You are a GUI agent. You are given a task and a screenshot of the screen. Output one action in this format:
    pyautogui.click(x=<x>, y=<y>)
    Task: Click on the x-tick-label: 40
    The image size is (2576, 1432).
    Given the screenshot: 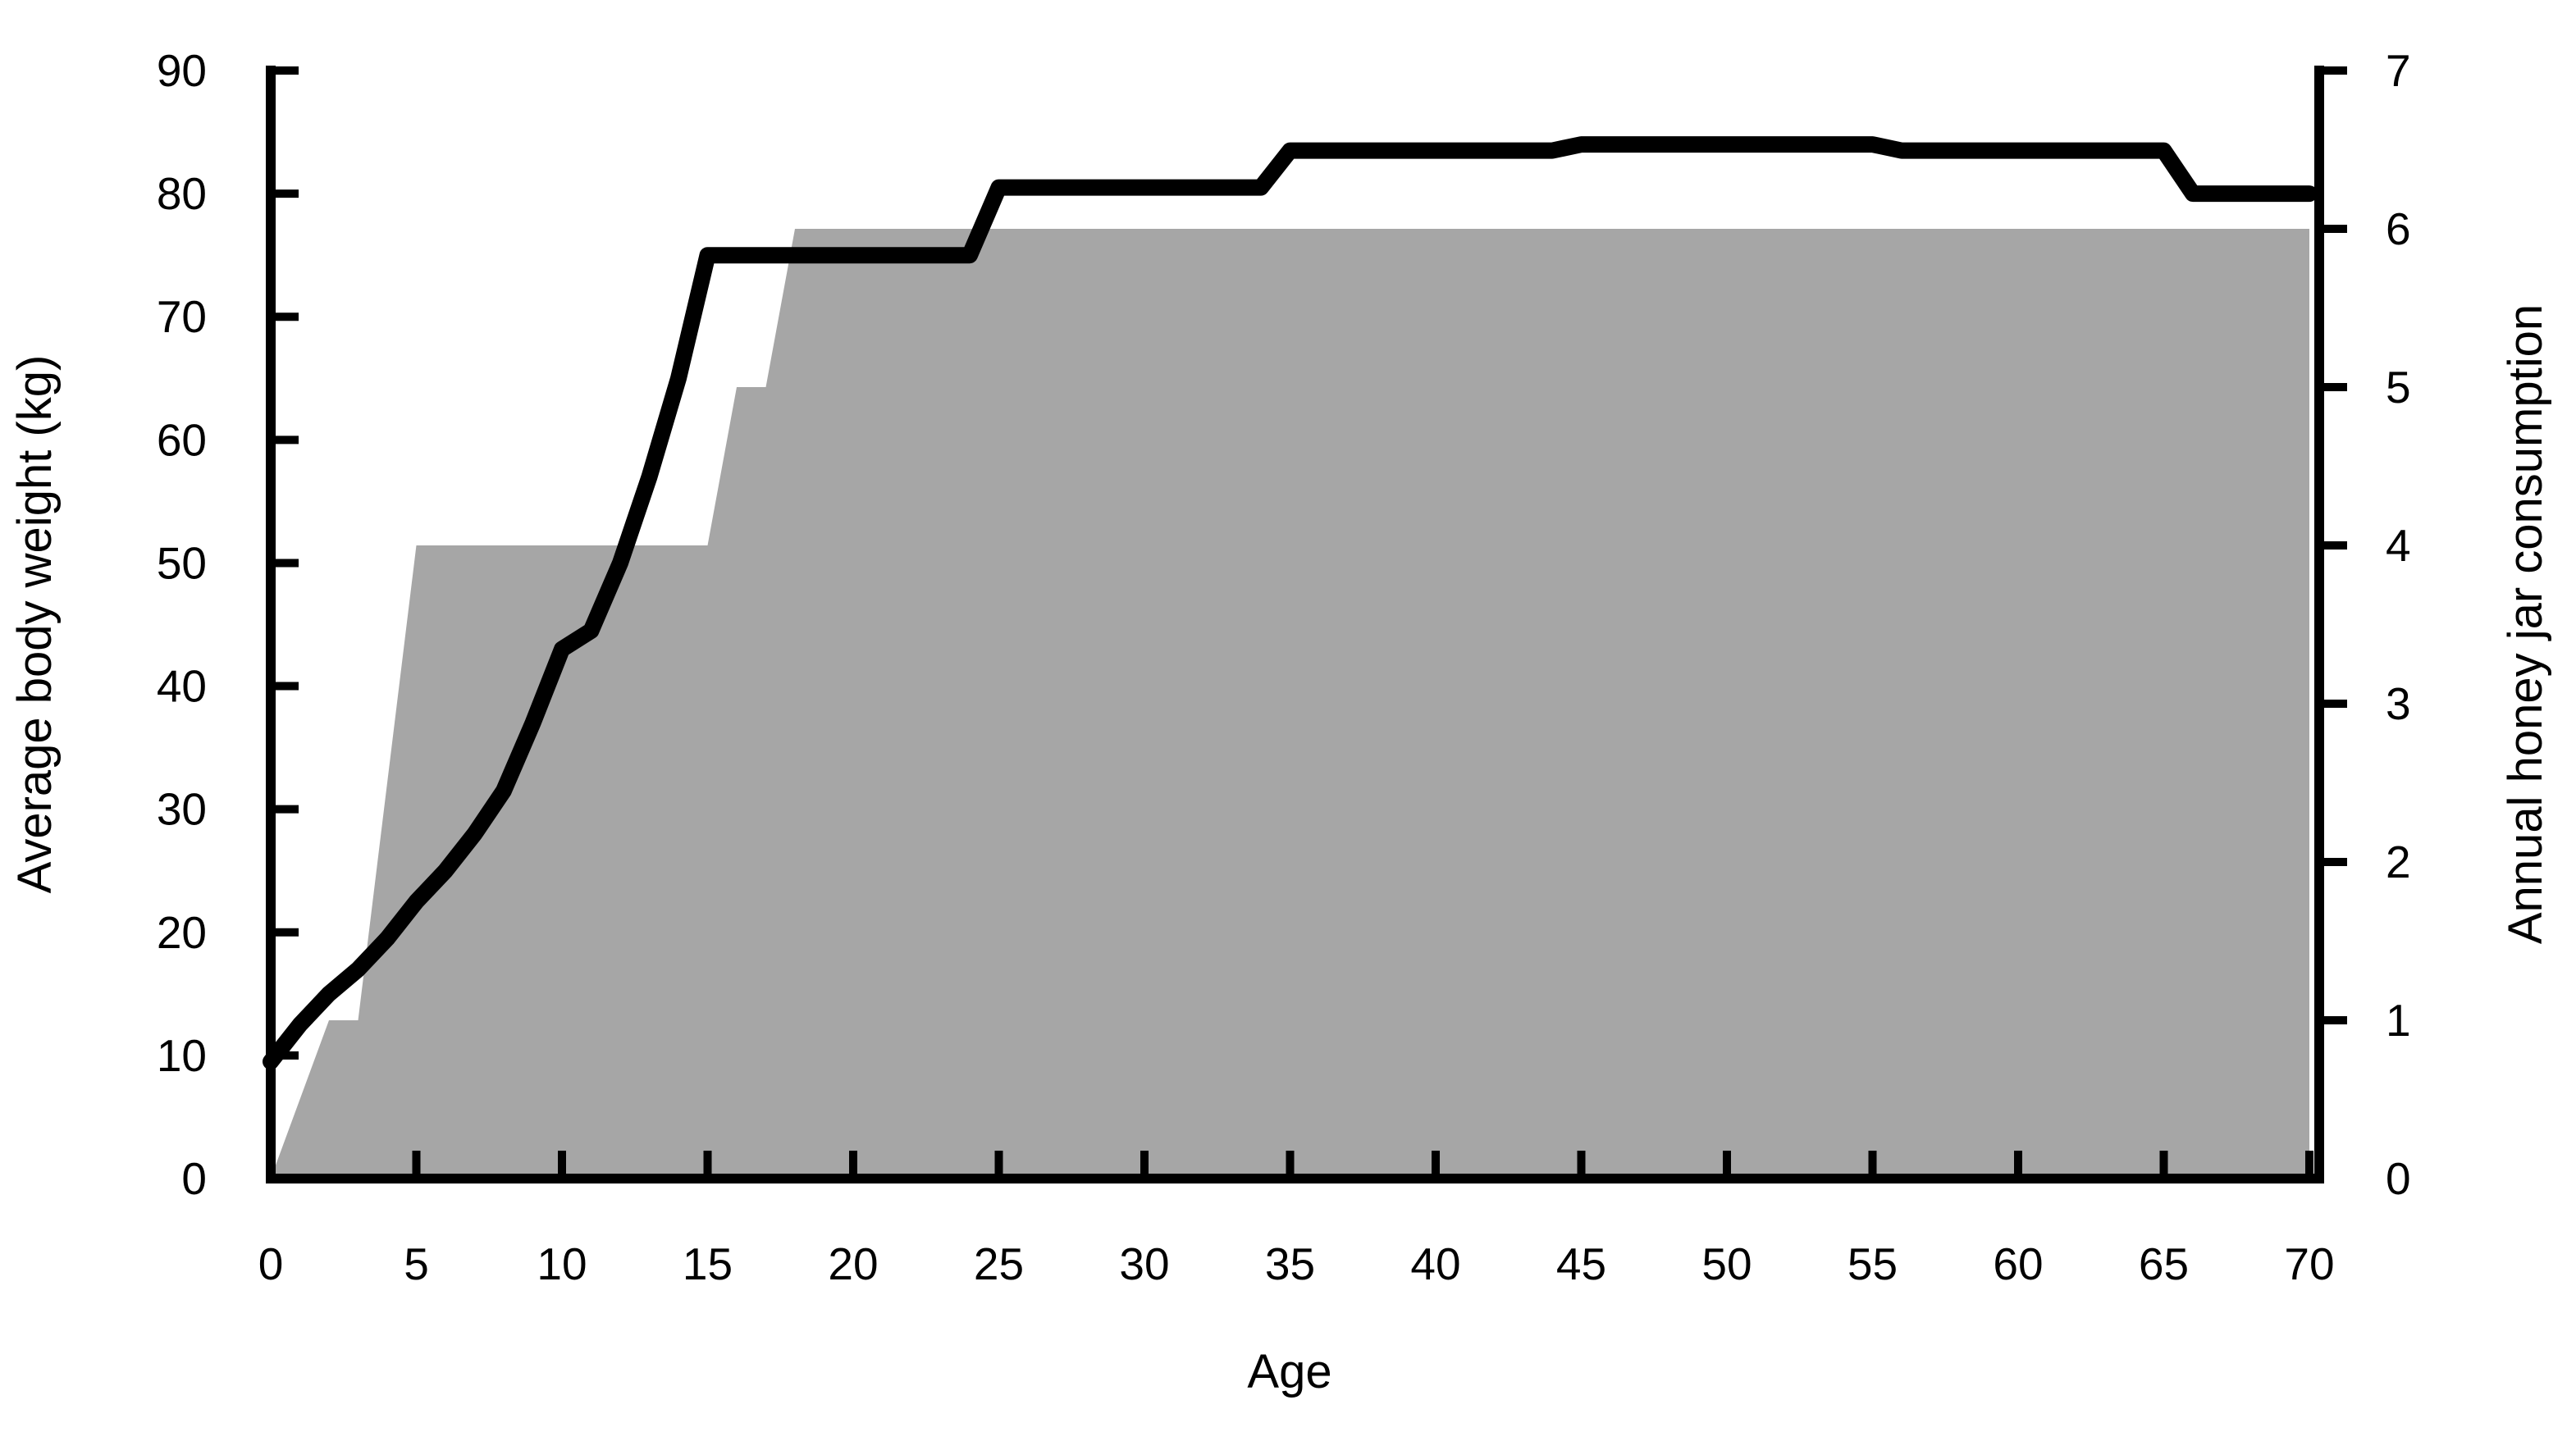 What is the action you would take?
    pyautogui.click(x=1435, y=1263)
    